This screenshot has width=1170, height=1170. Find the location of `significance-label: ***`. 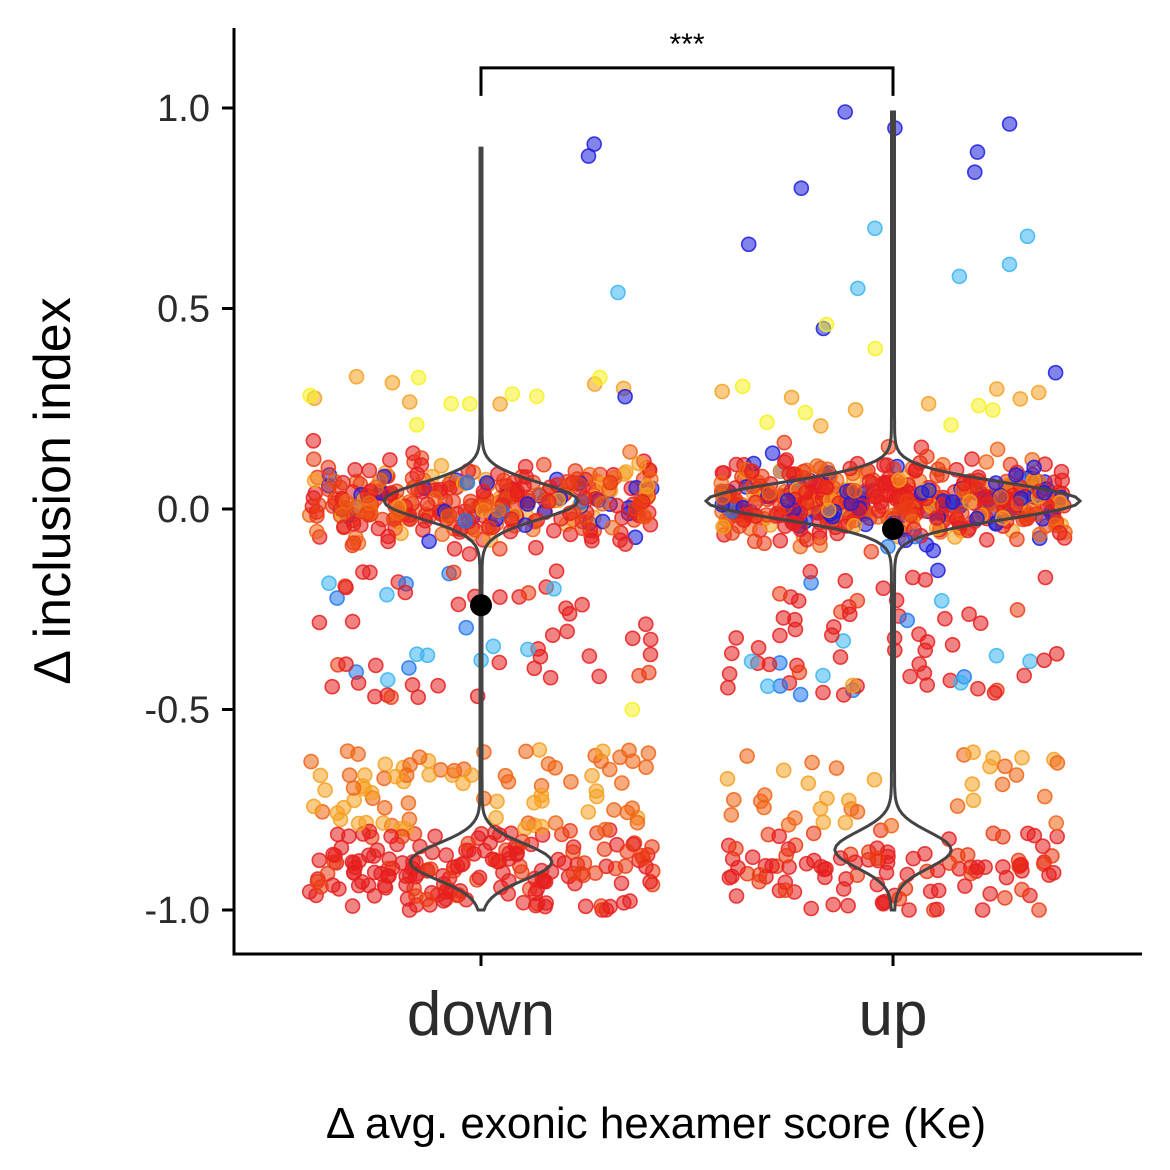

significance-label: *** is located at coordinates (686, 44).